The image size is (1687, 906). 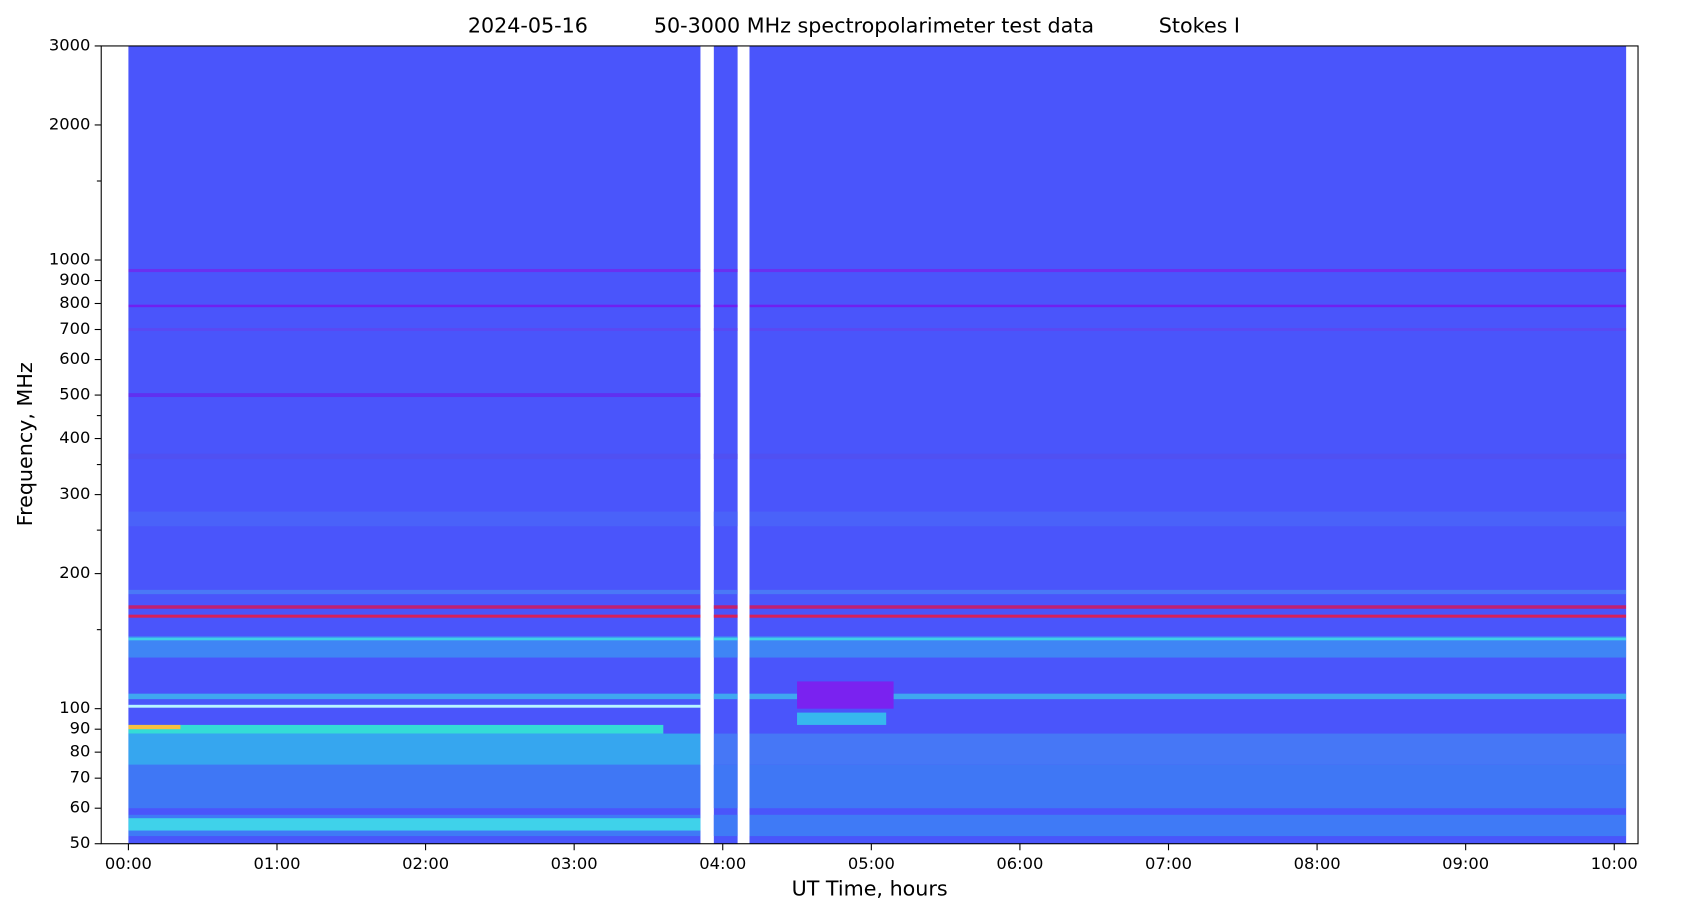 I want to click on y-tick-label: 100, so click(x=74, y=707).